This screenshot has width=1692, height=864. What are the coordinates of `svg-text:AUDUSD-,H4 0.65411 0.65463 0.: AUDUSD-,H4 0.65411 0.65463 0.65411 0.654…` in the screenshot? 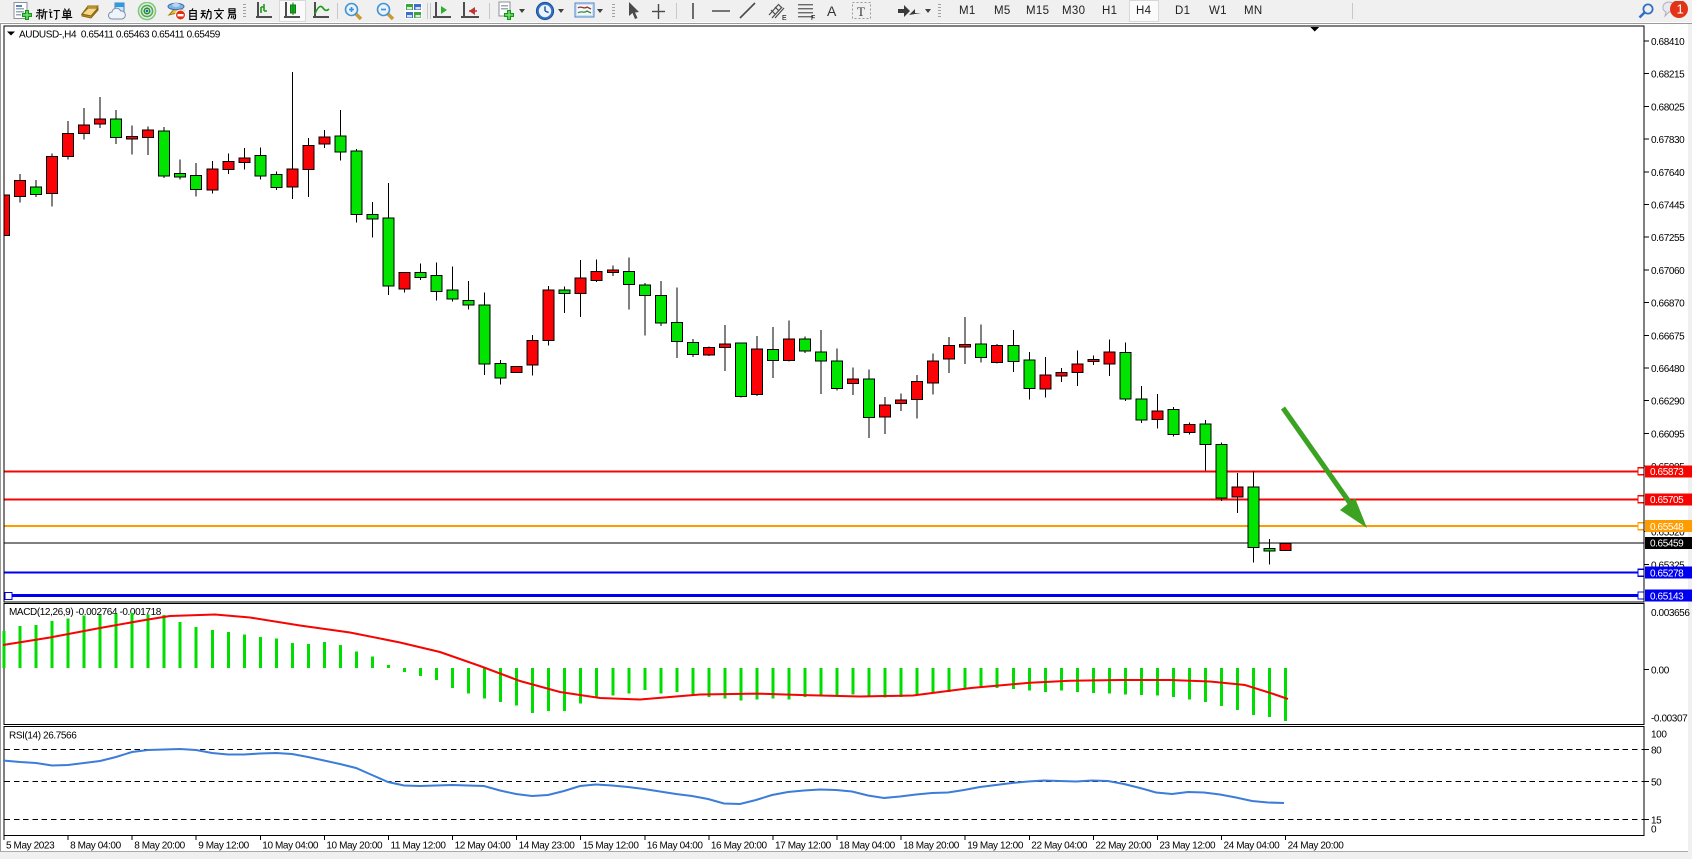 It's located at (120, 35).